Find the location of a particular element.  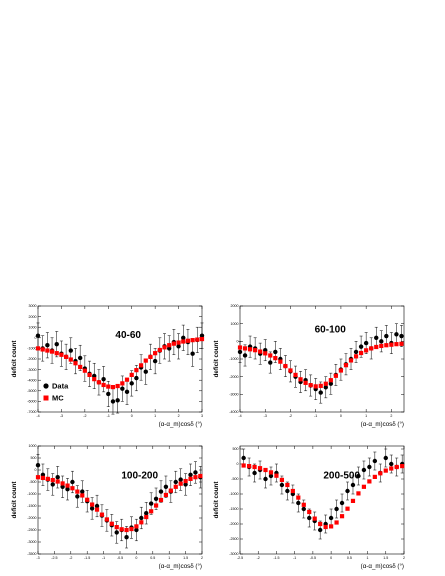

panel-title: 60-100 is located at coordinates (331, 330).